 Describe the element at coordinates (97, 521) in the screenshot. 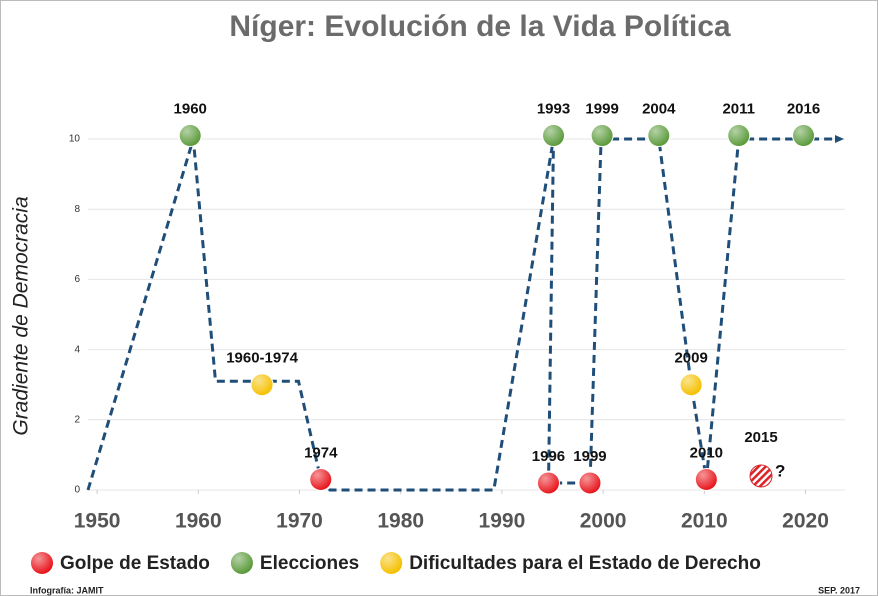

I see `x-tick-label: 1950` at that location.